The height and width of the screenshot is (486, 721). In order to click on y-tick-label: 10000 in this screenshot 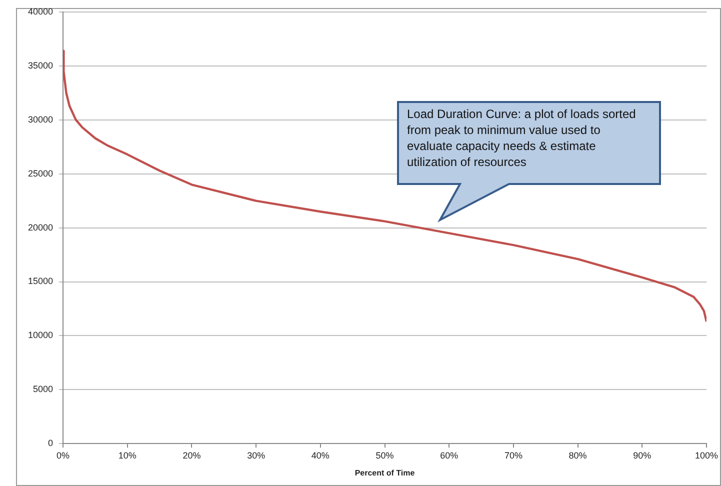, I will do `click(41, 335)`.